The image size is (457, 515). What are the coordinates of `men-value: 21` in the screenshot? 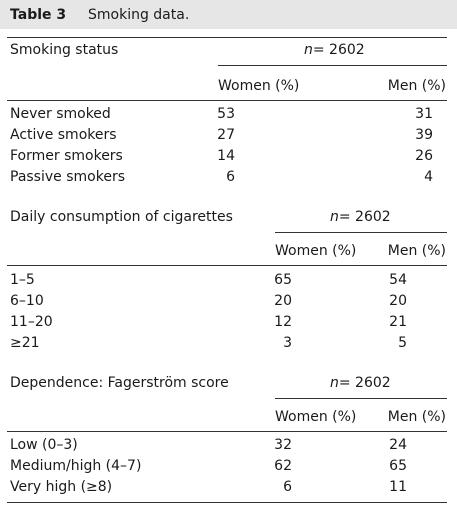 It's located at (398, 322).